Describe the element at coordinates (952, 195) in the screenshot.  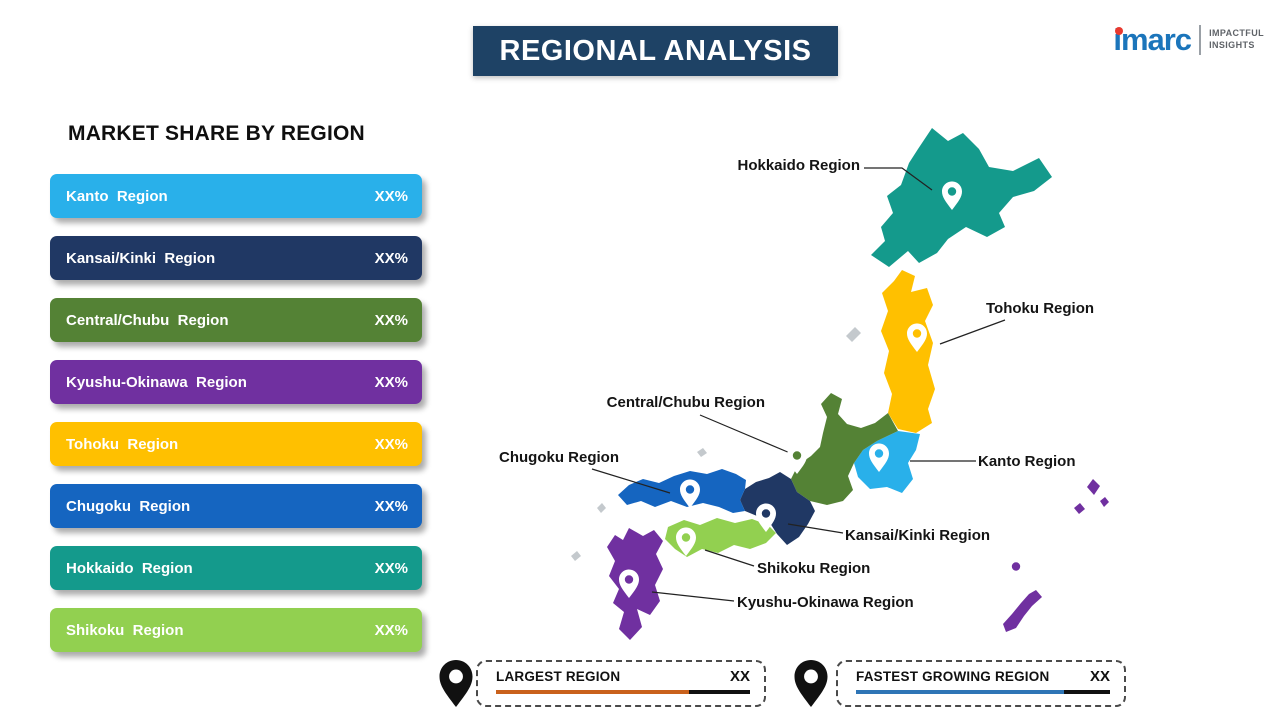
I see `hokkaido-pin-icon` at that location.